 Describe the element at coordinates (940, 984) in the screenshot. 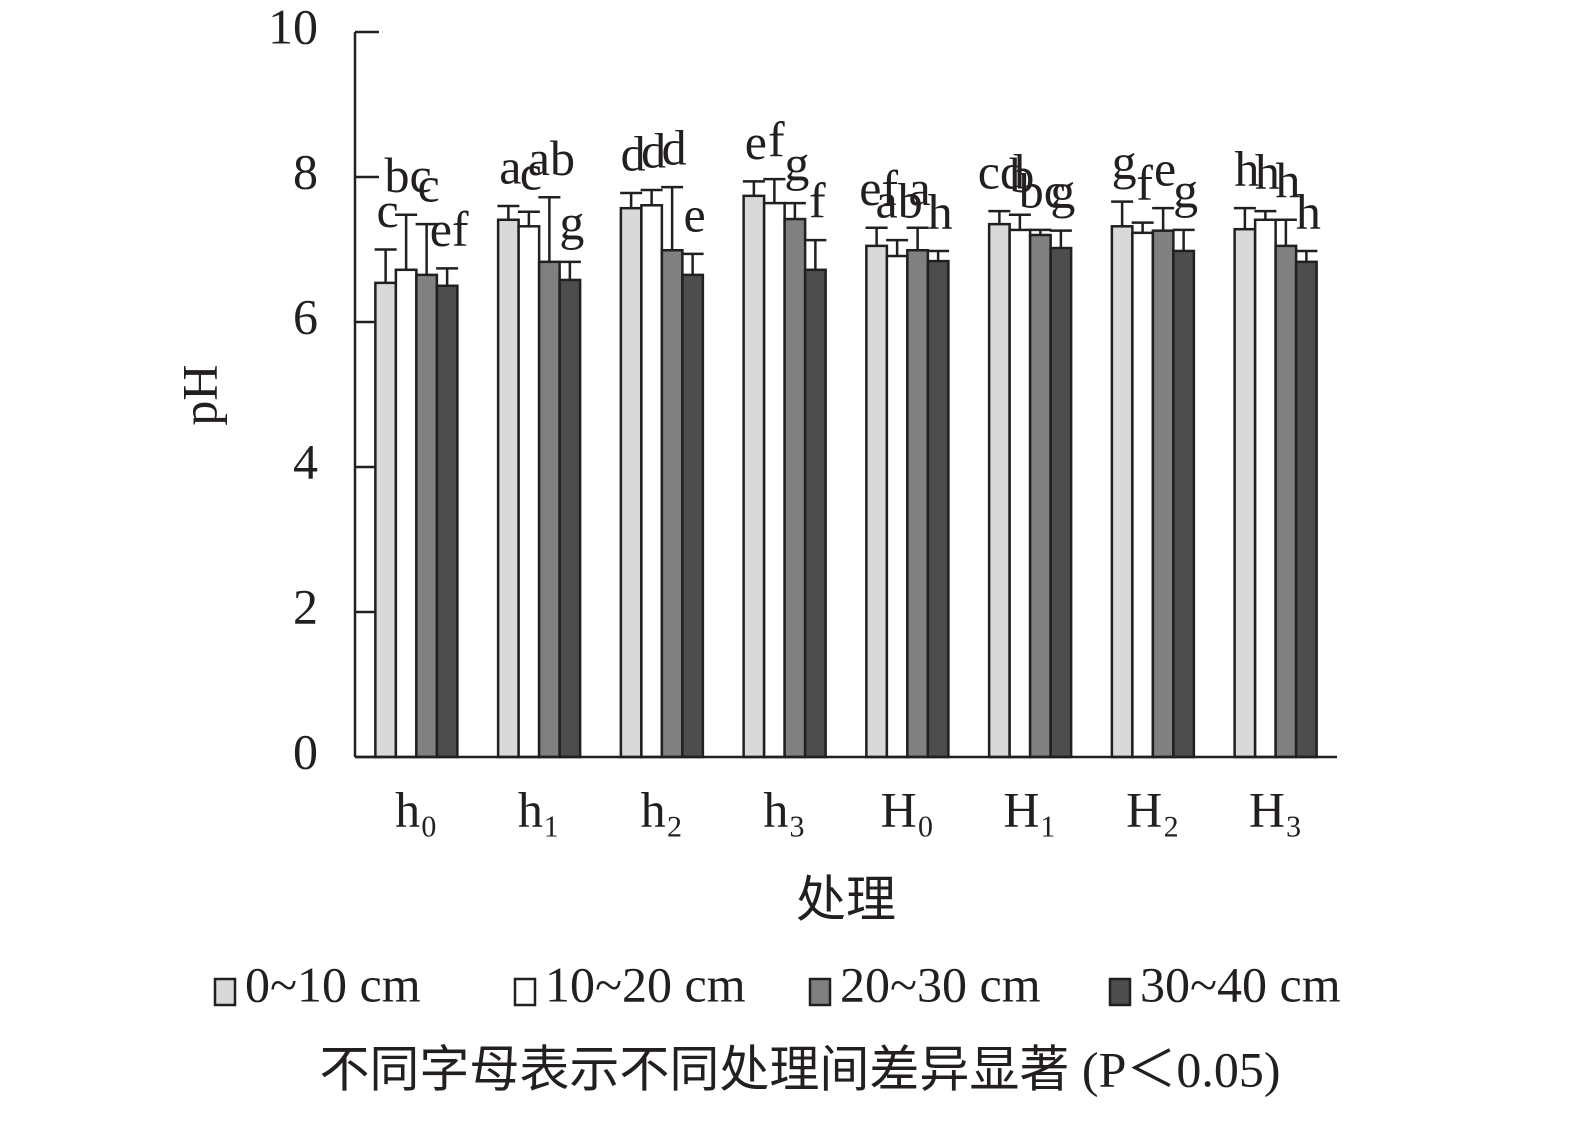

I see `legend-label: 20~30 cm` at that location.